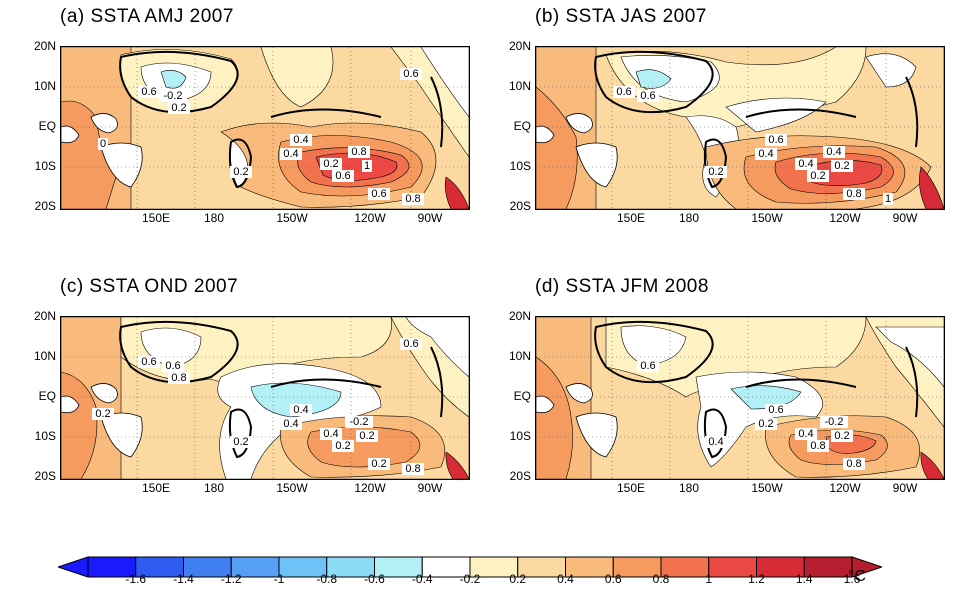 The width and height of the screenshot is (967, 603). What do you see at coordinates (149, 286) in the screenshot?
I see `panel-title: (c) SSTA OND 2007` at bounding box center [149, 286].